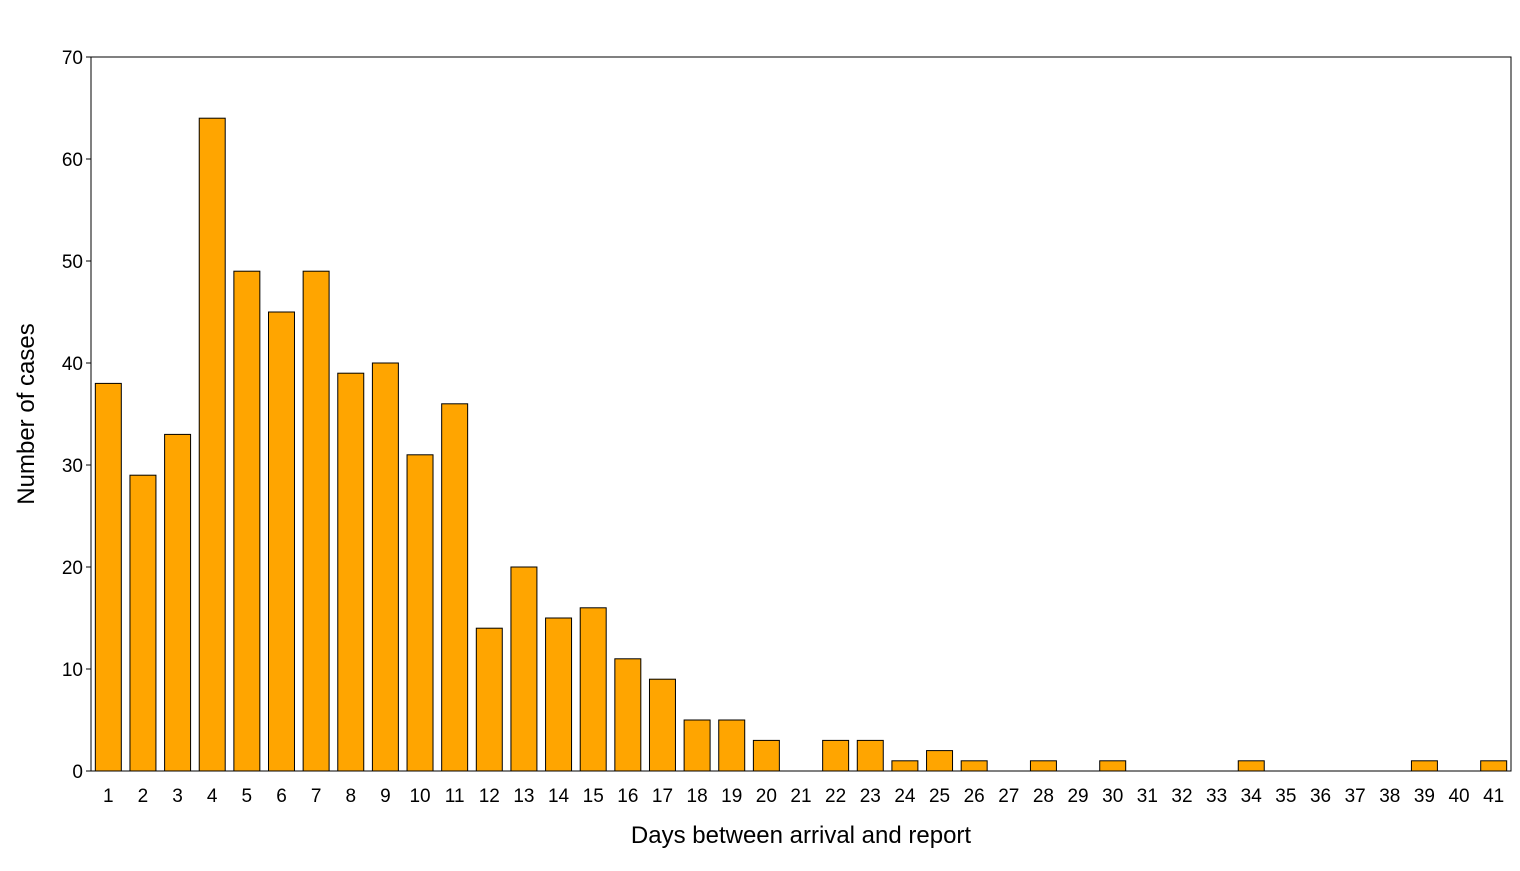  I want to click on x-tick-label: 3, so click(177, 796).